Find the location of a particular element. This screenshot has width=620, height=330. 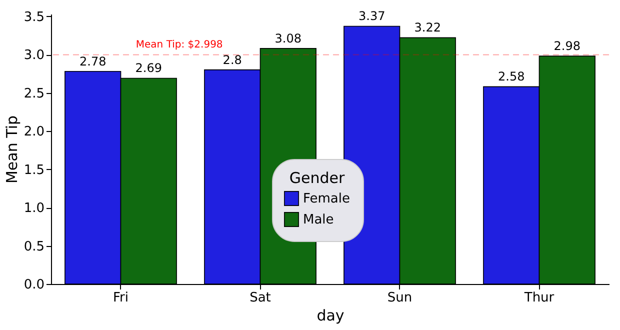

data-label: 2.78 is located at coordinates (92, 61).